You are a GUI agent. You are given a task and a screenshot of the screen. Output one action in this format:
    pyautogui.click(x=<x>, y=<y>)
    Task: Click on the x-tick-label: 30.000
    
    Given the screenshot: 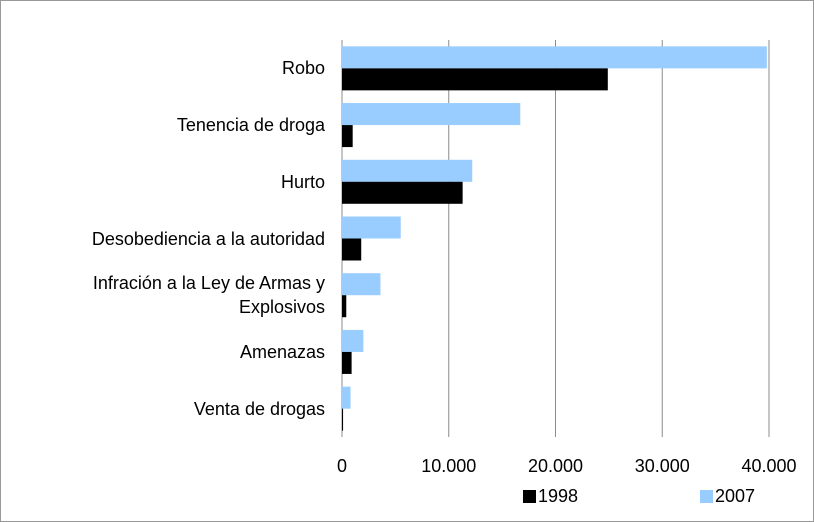 What is the action you would take?
    pyautogui.click(x=662, y=466)
    